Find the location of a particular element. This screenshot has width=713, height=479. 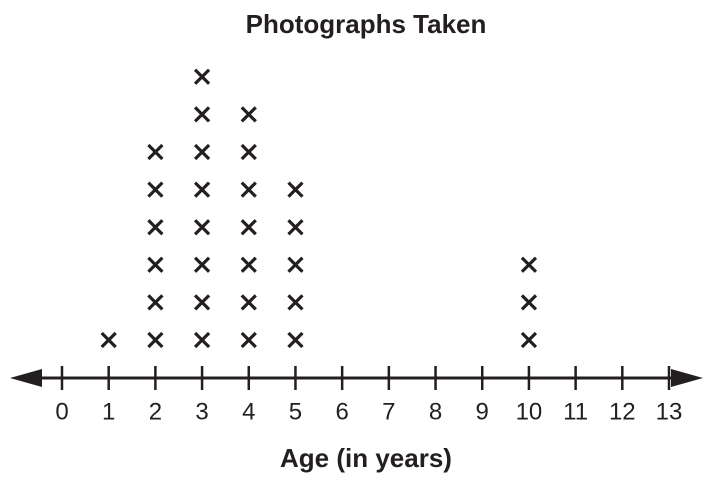

x-tick-label: 8 is located at coordinates (435, 411).